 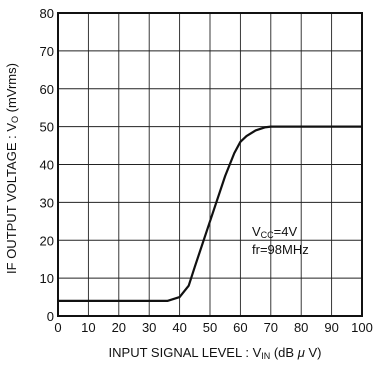 What do you see at coordinates (88, 327) in the screenshot?
I see `x-tick-label-10: 10` at bounding box center [88, 327].